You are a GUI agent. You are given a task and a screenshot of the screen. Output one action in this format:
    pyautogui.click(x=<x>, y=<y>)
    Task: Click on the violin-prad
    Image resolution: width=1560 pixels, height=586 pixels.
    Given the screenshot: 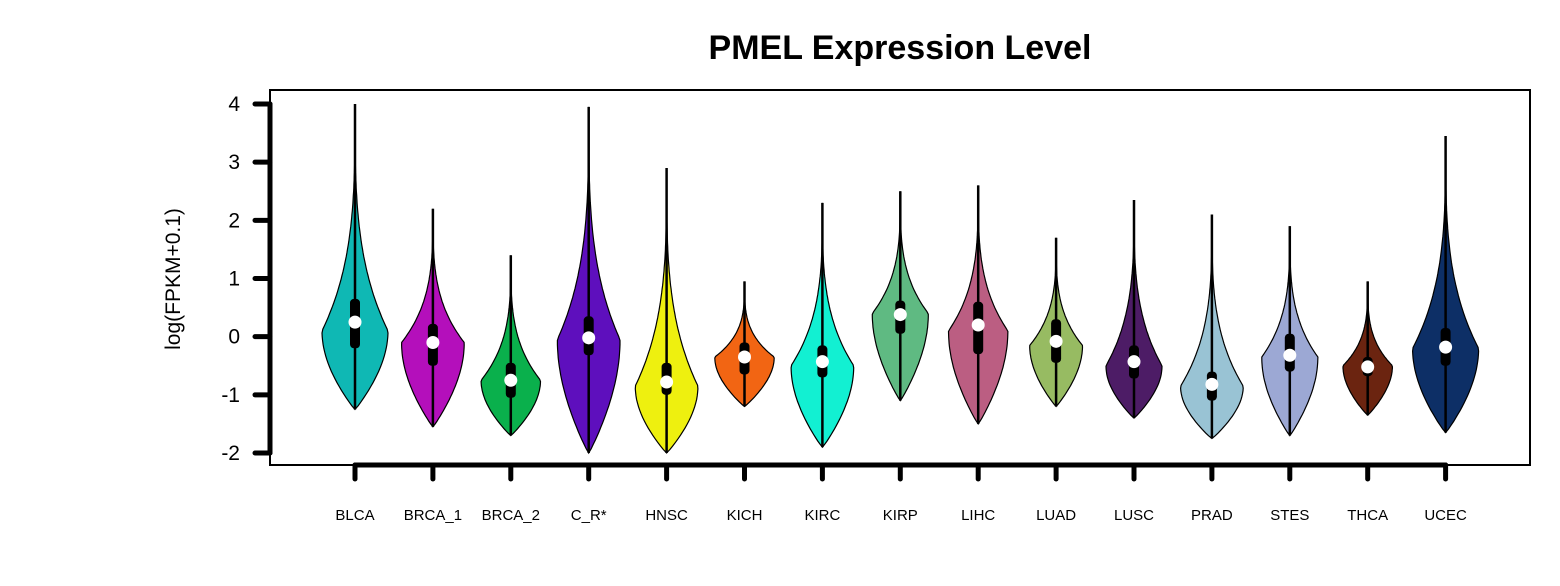 What is the action you would take?
    pyautogui.click(x=1211, y=327)
    